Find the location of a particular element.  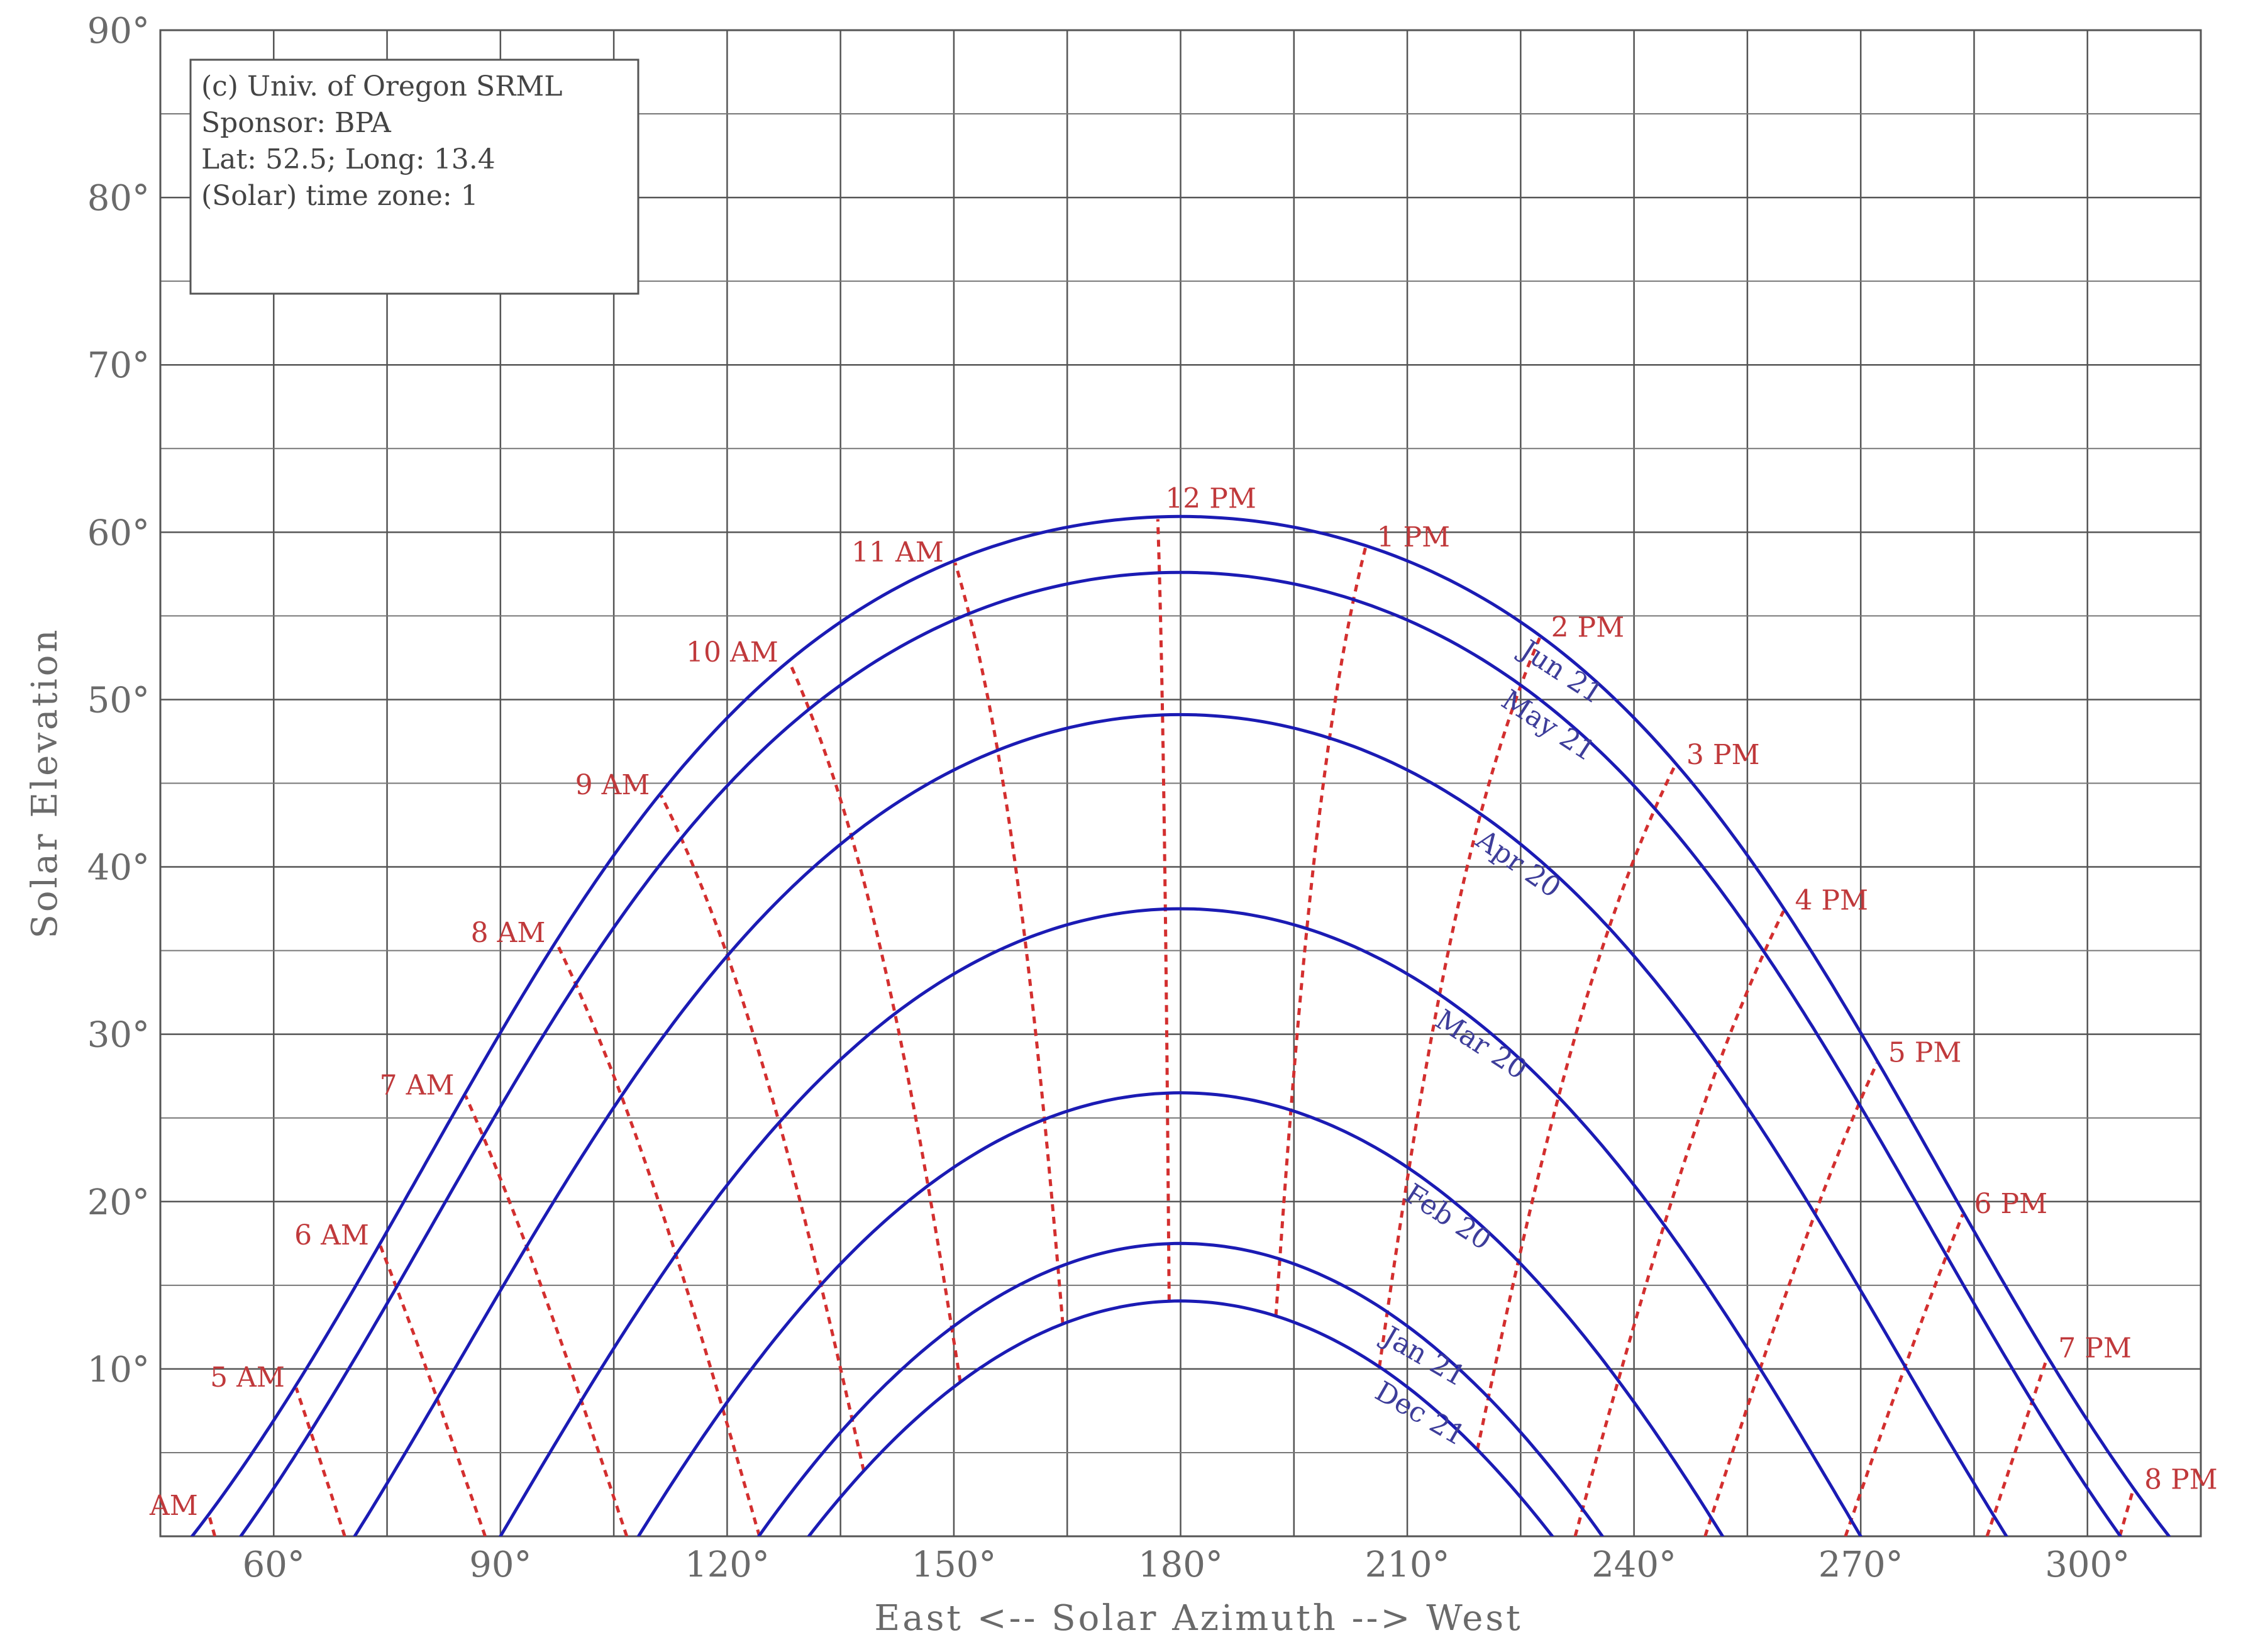

x-axis-title: East <-- Solar Azimuth --> West is located at coordinates (1198, 1618).